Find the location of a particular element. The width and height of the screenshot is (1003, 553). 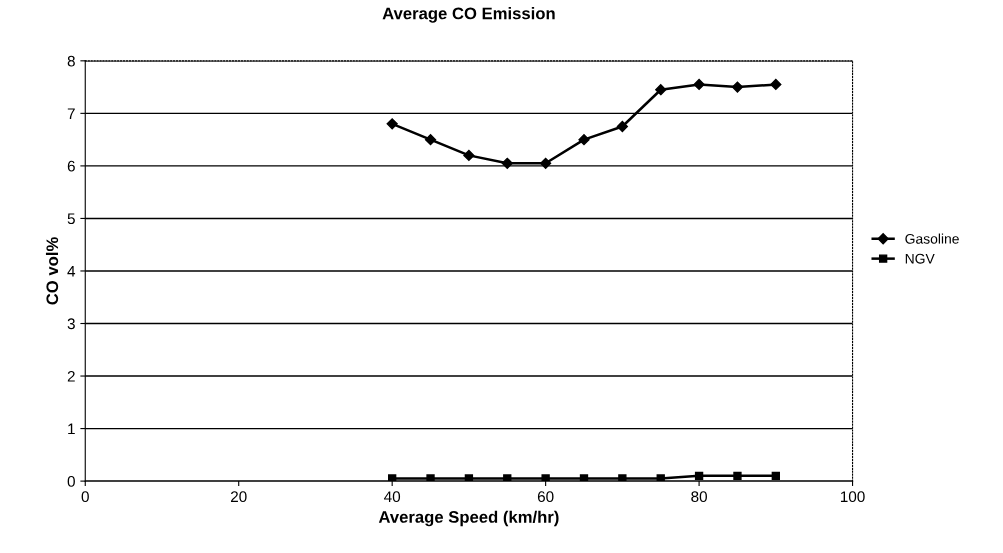

x-tick-label: 0 is located at coordinates (85, 497).